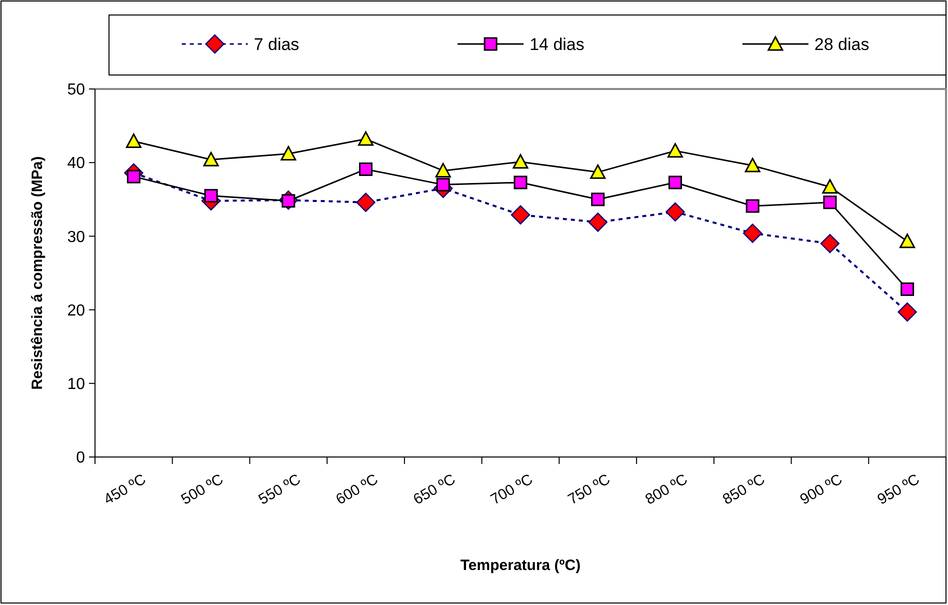 The width and height of the screenshot is (948, 605). Describe the element at coordinates (557, 44) in the screenshot. I see `legend-label: 14 dias` at that location.